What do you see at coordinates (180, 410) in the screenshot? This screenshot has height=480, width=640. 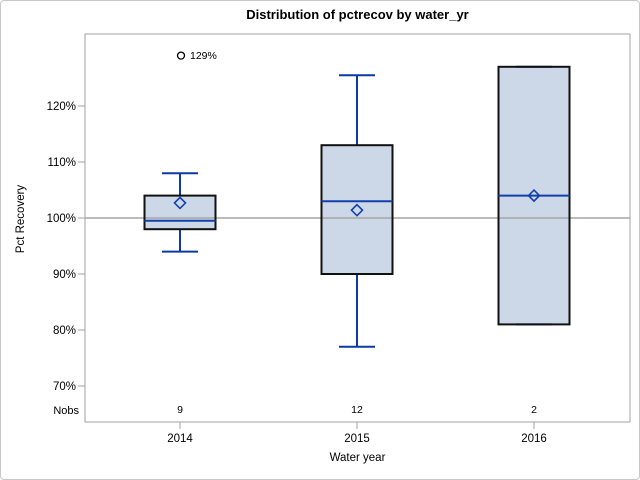 I see `nobs-value-2014: 9` at bounding box center [180, 410].